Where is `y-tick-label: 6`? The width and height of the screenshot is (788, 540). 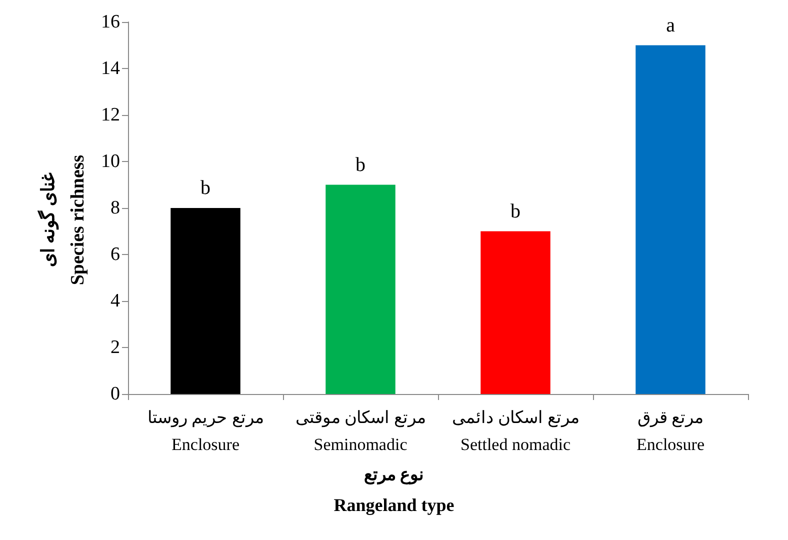
y-tick-label: 6 is located at coordinates (115, 254).